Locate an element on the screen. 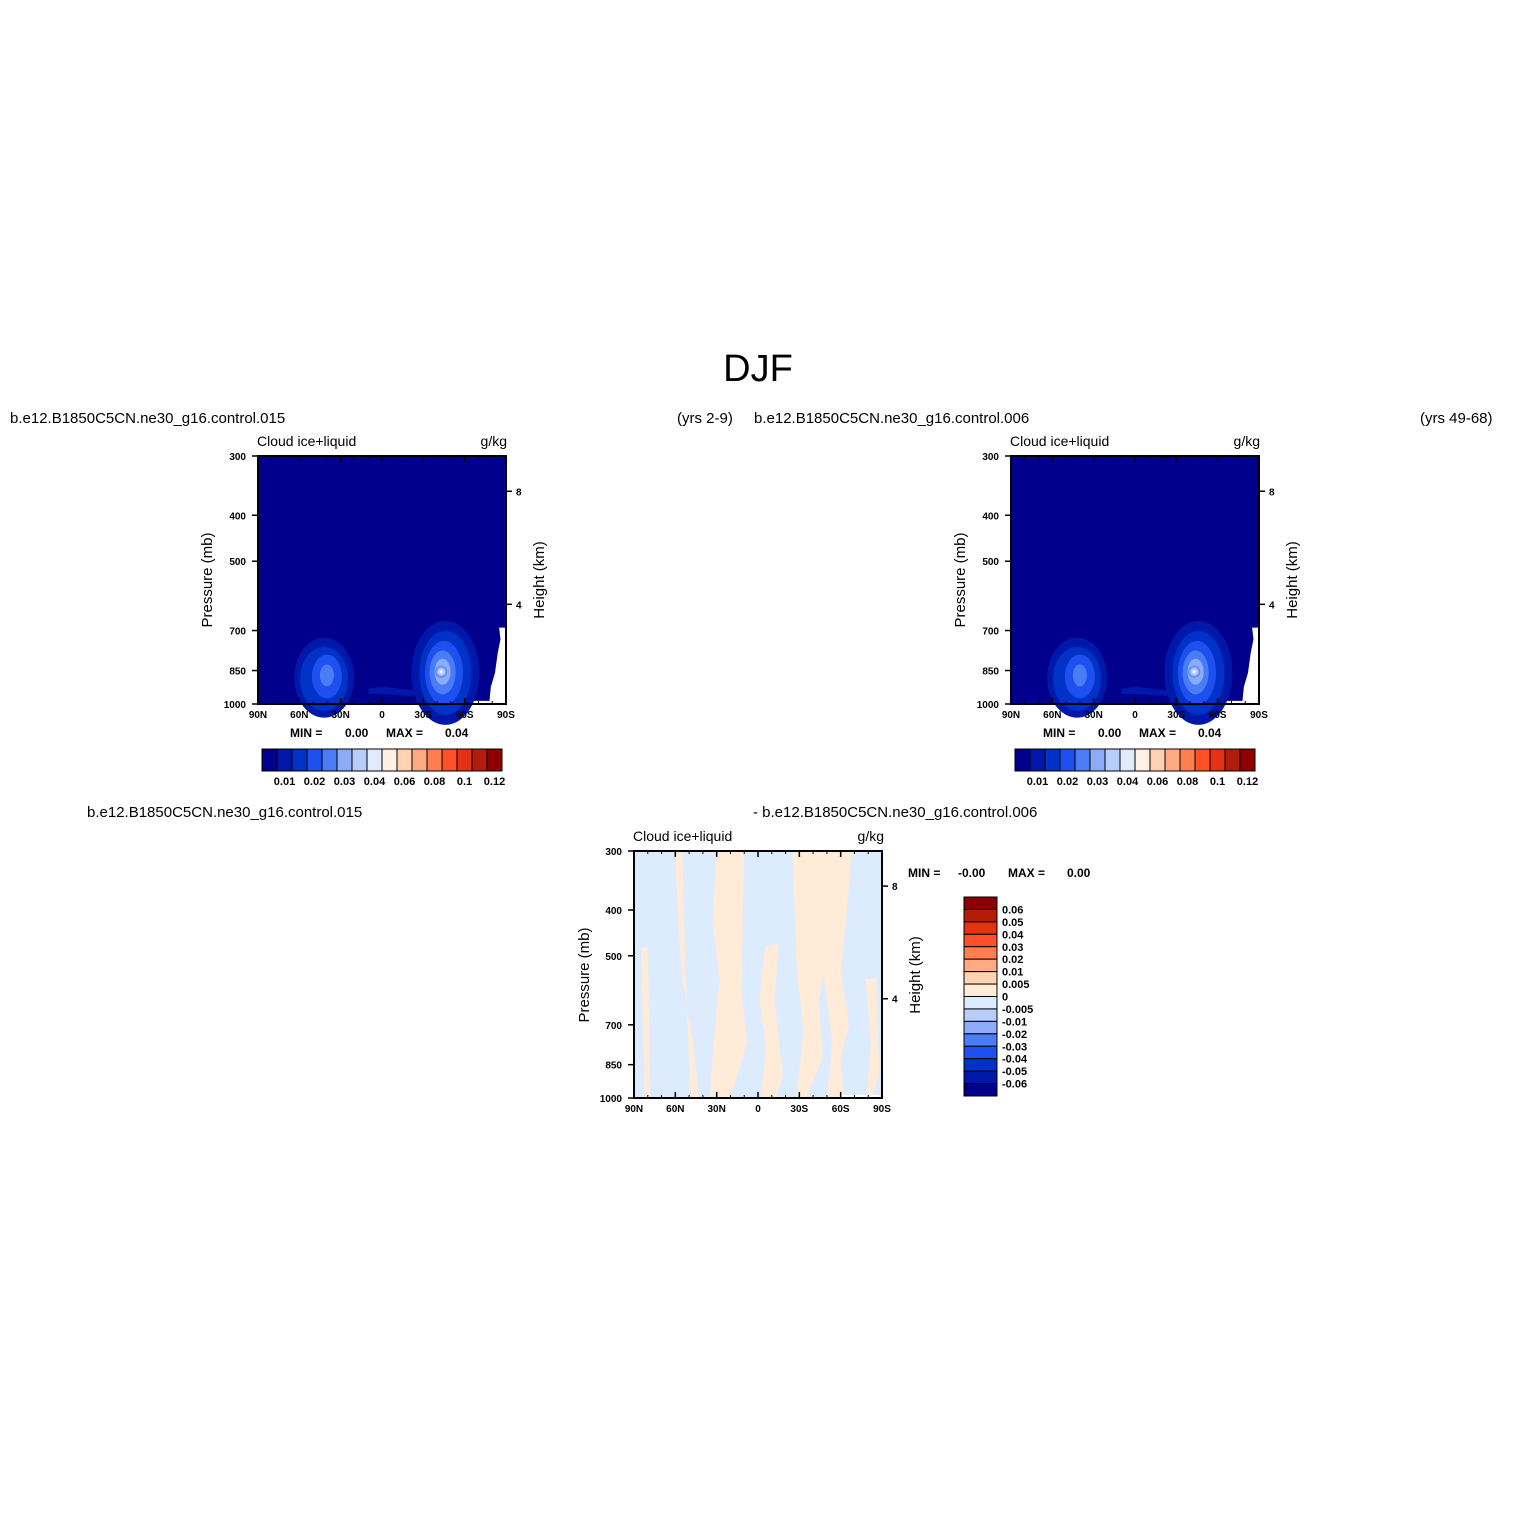  p2-ytick-label: 1000 is located at coordinates (988, 705).